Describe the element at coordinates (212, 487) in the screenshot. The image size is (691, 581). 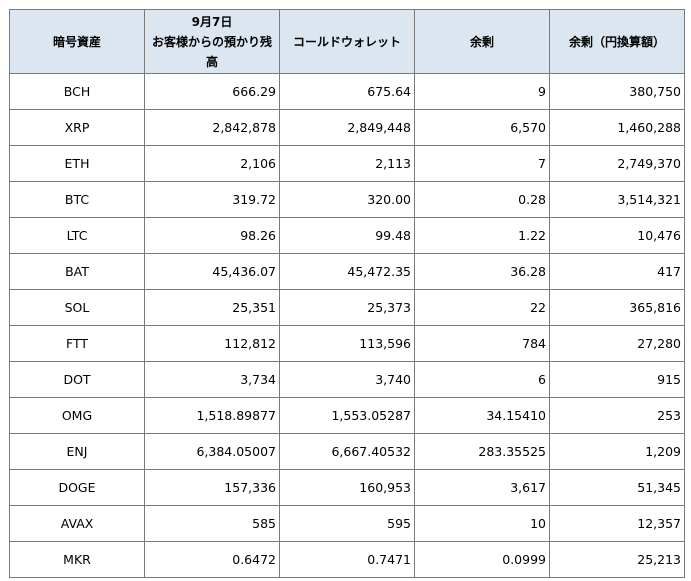
I see `customer-balance-cell: 157,336` at that location.